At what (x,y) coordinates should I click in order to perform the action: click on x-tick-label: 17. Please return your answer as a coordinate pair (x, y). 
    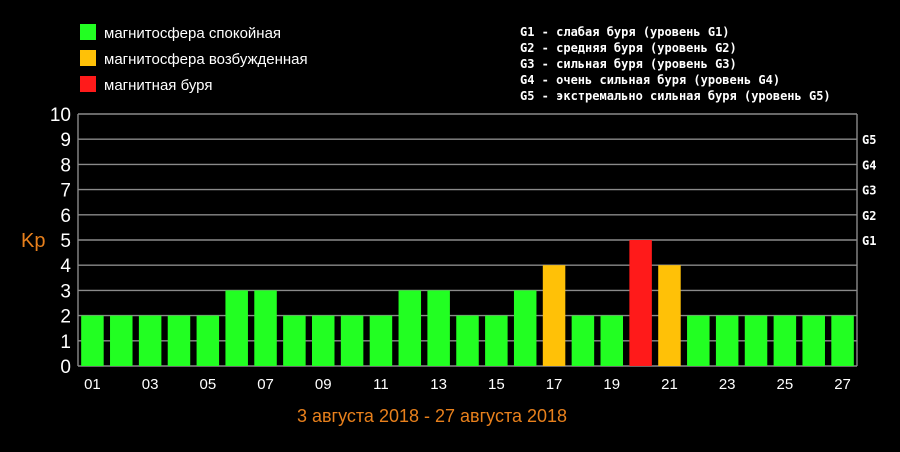
    Looking at the image, I should click on (554, 384).